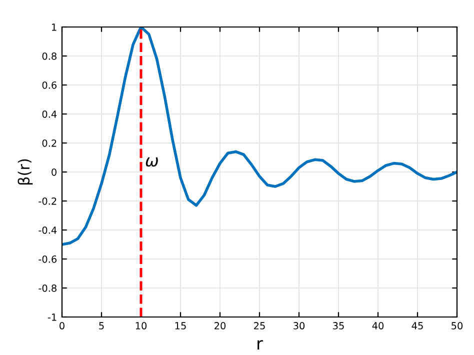 The height and width of the screenshot is (355, 474). I want to click on y-tick-label: -0.8, so click(47, 288).